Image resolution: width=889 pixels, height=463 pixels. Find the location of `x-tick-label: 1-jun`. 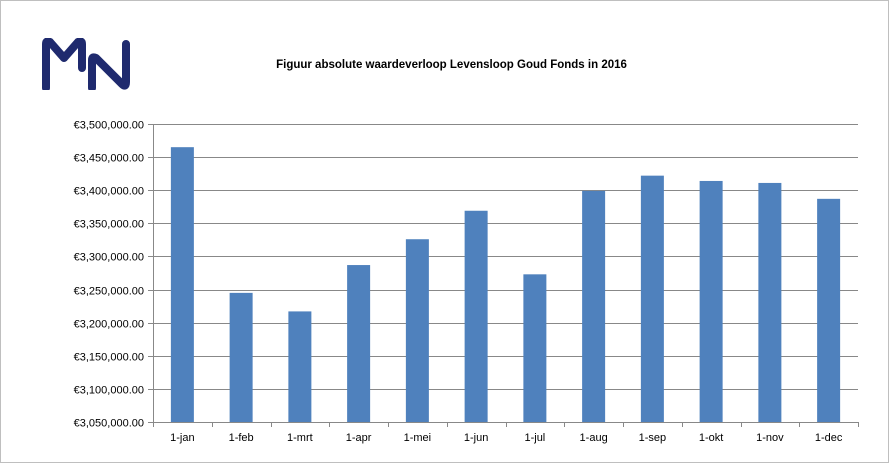

x-tick-label: 1-jun is located at coordinates (476, 438).